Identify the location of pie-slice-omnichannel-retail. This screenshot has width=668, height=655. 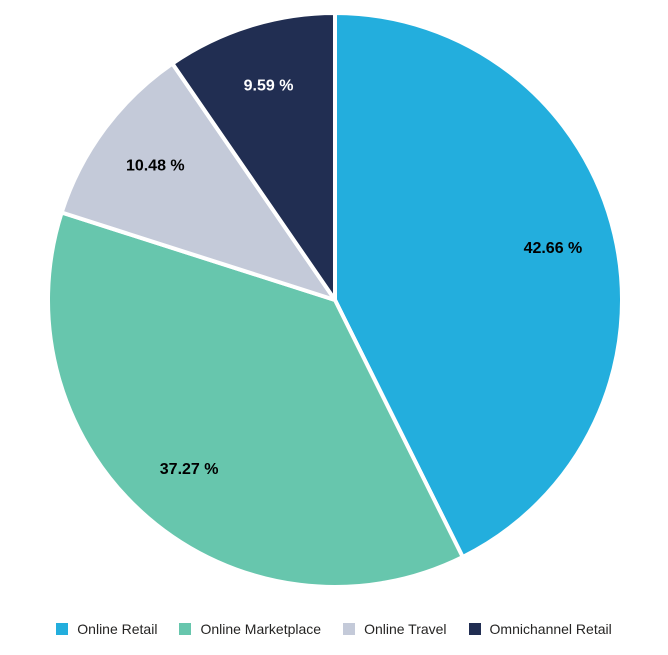
(253, 156).